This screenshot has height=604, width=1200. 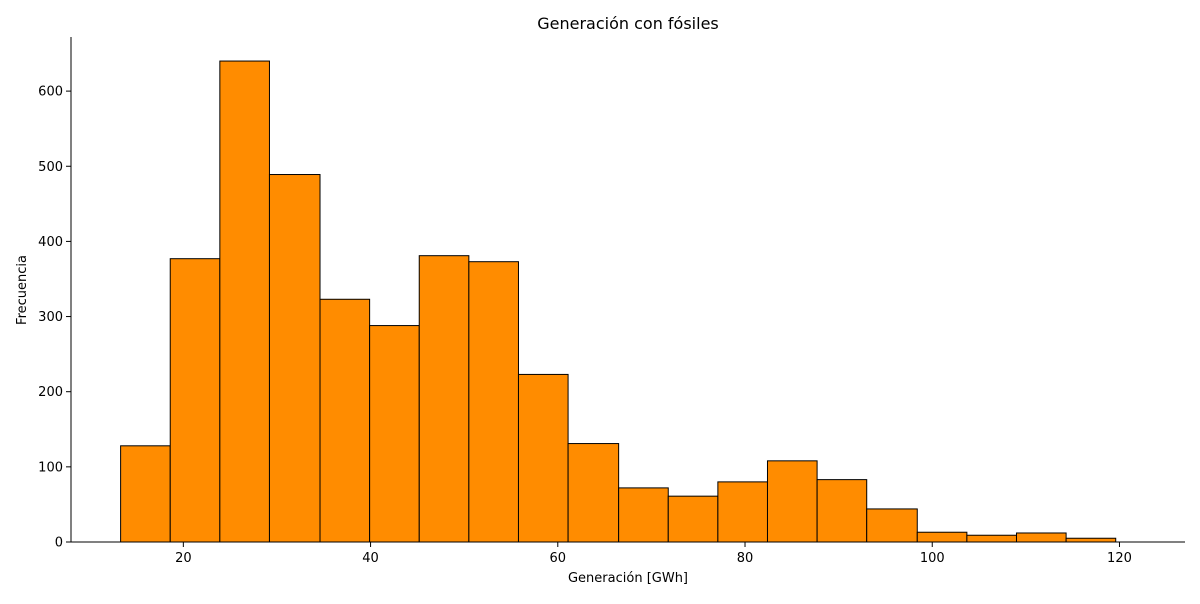 What do you see at coordinates (558, 558) in the screenshot?
I see `x-tick-label: 60` at bounding box center [558, 558].